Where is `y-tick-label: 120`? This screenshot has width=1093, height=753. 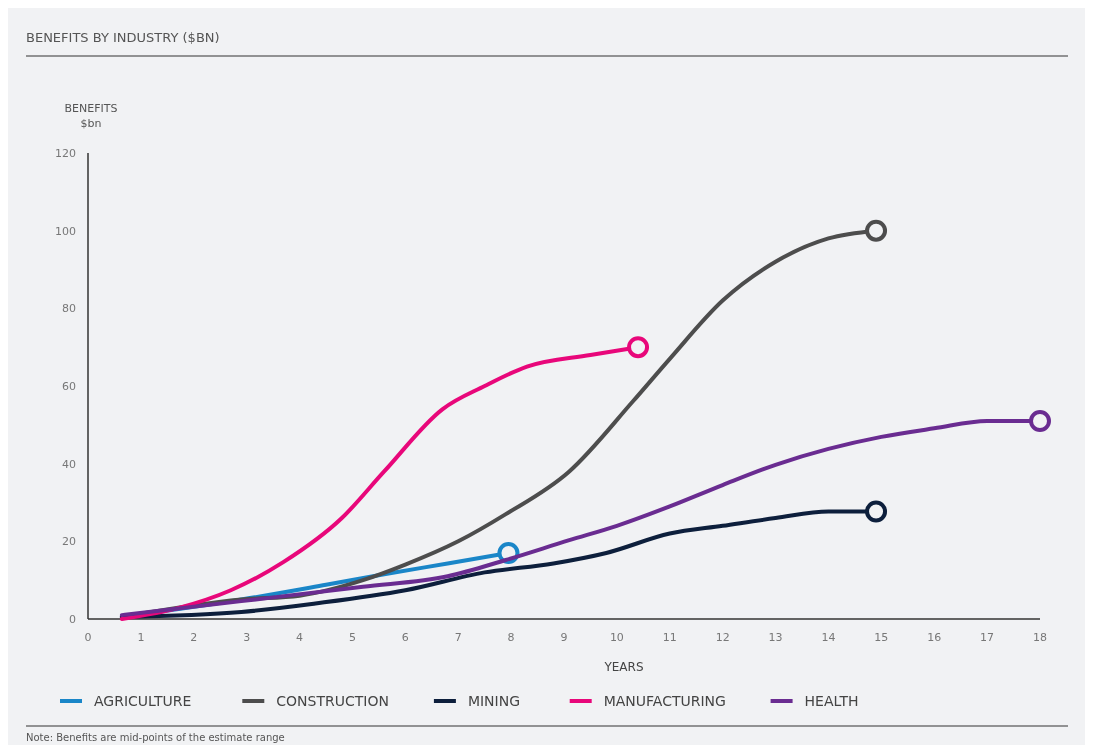 y-tick-label: 120 is located at coordinates (65, 153).